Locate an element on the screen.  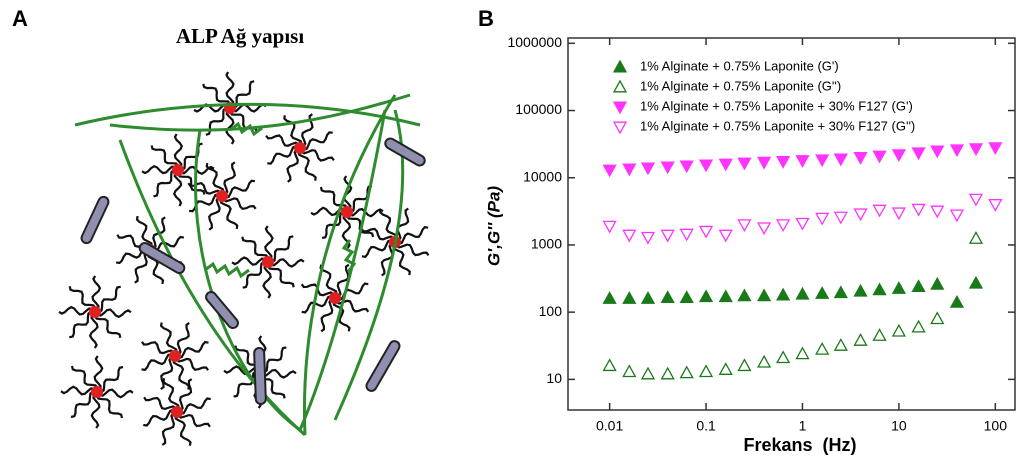
x-tick-label: 0.1 is located at coordinates (706, 426).